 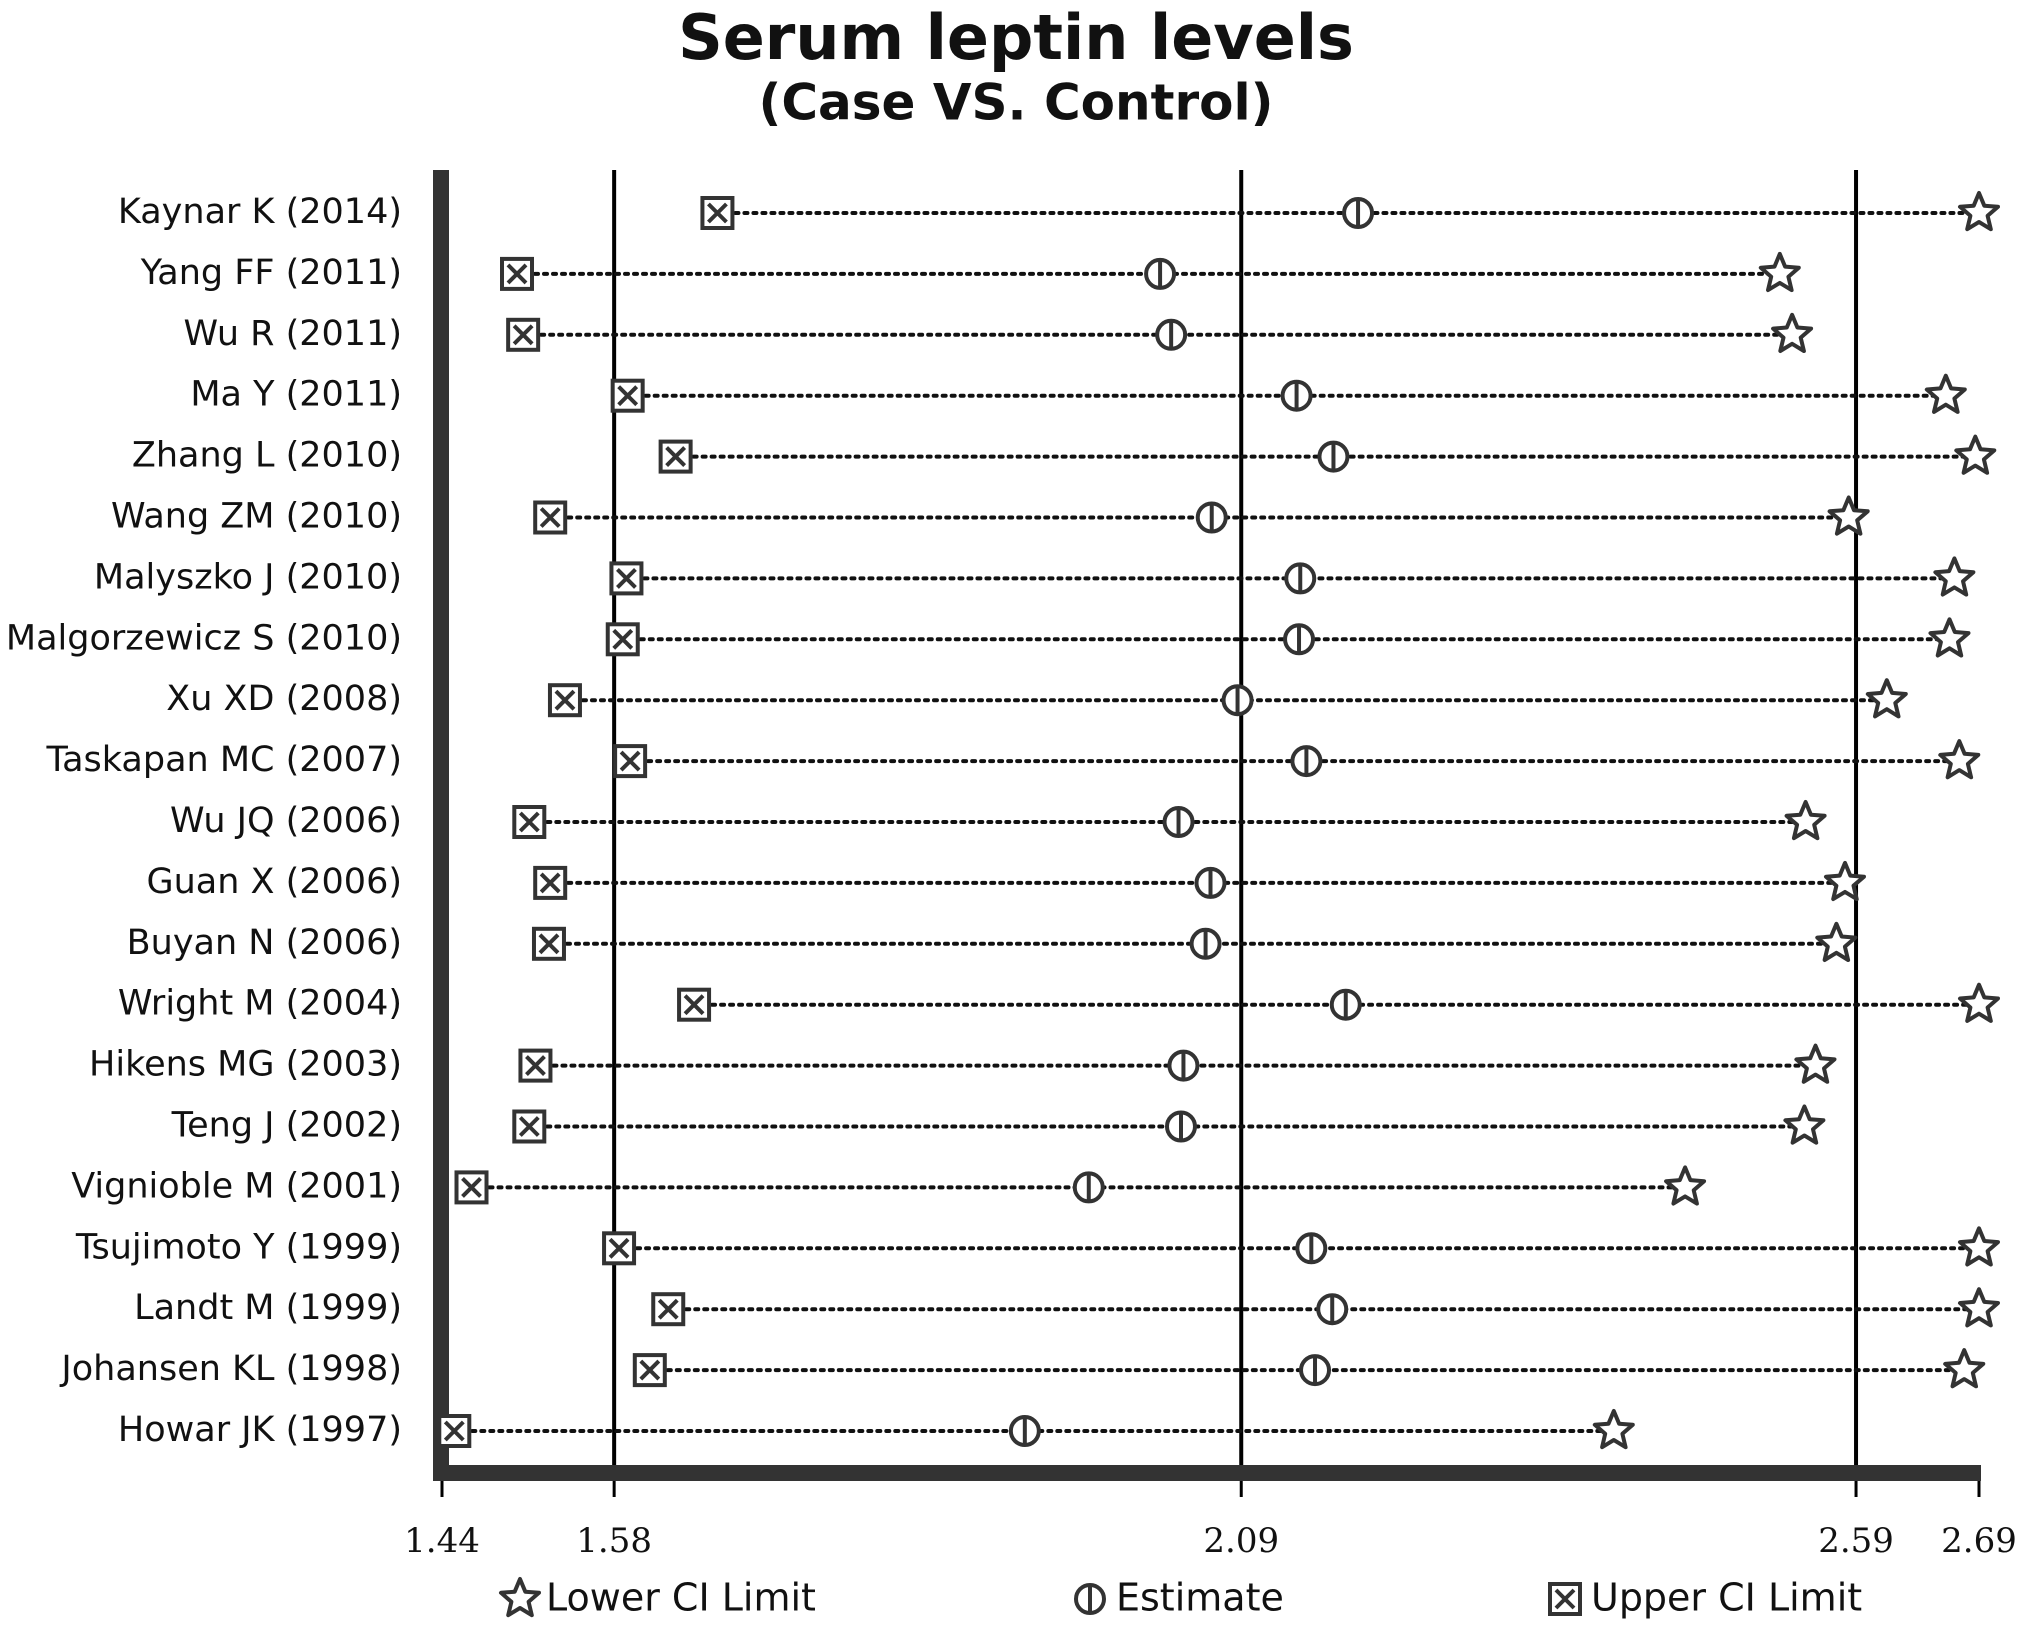 I want to click on y-tick-label: Howar JK (1997), so click(x=260, y=1430).